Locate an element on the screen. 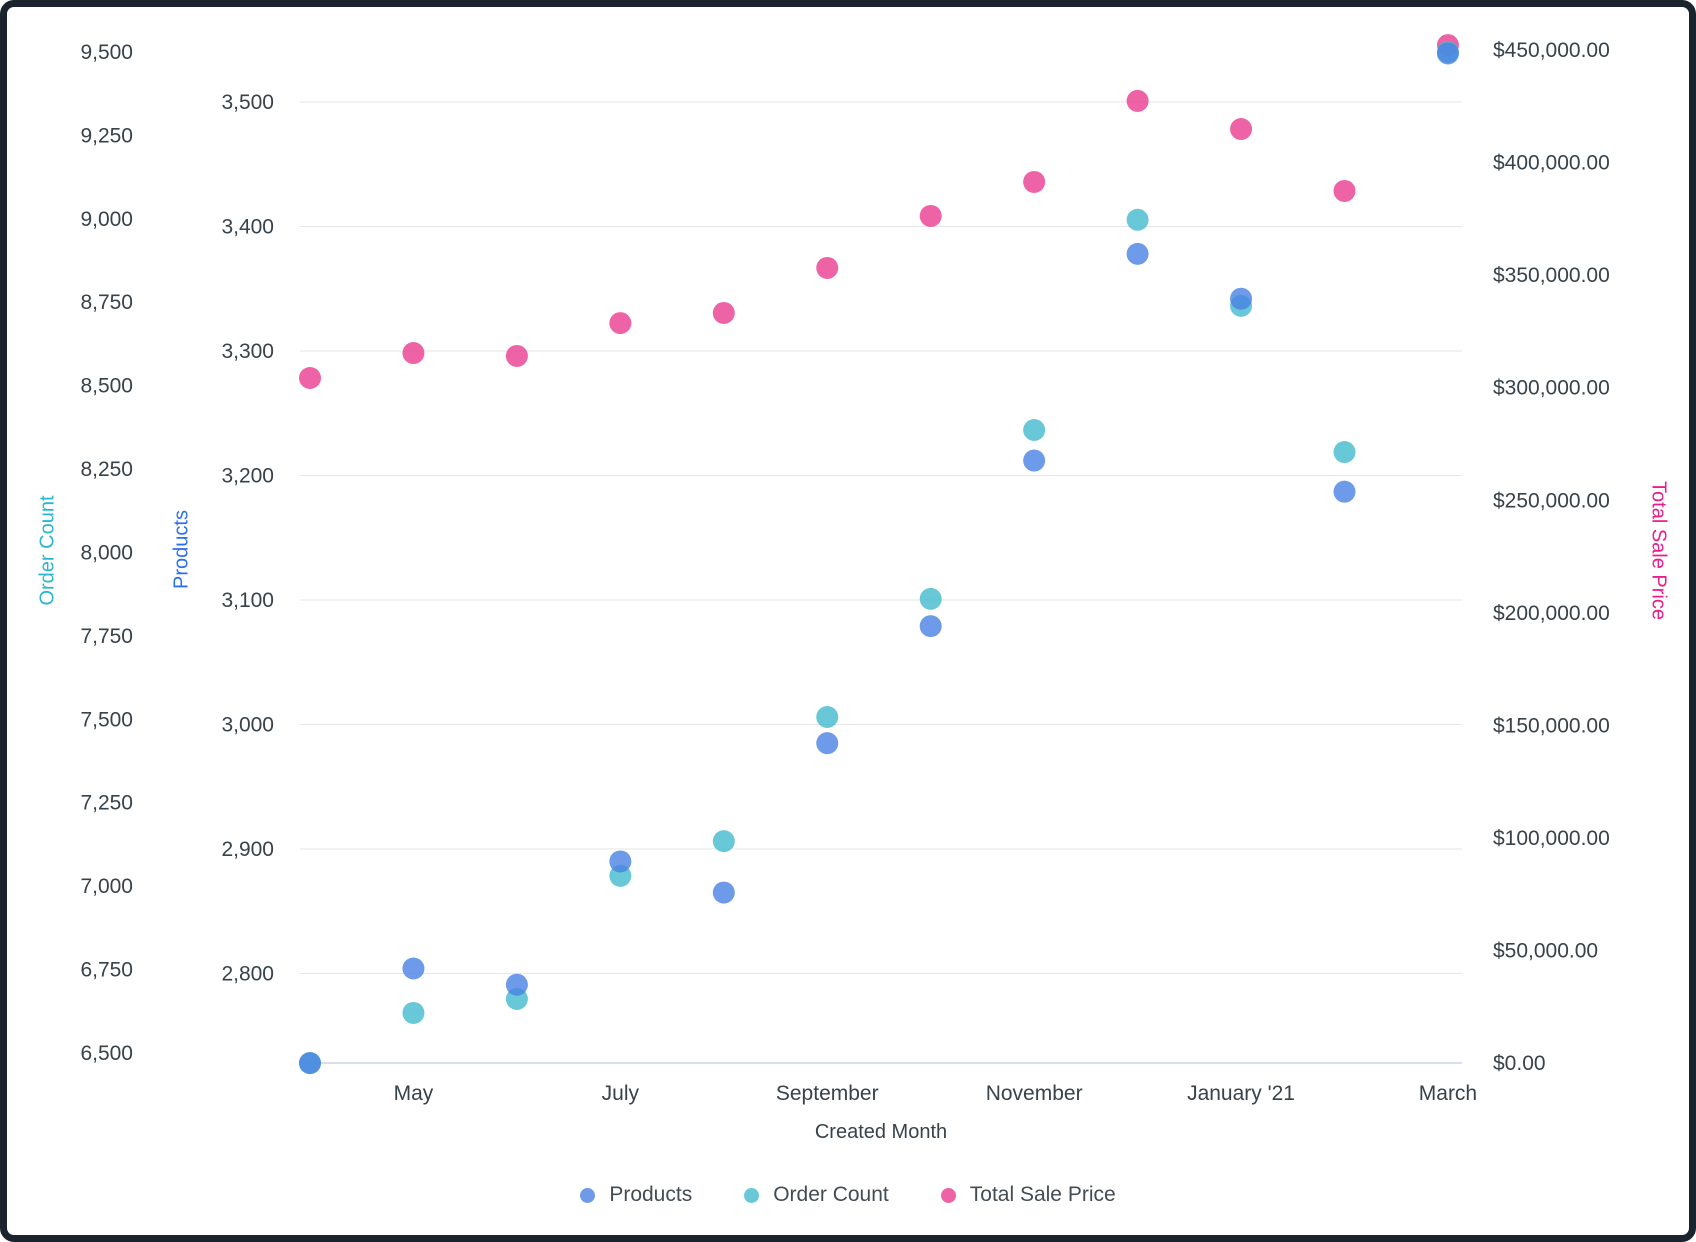 This screenshot has width=1696, height=1242. products-tick-label: 2,900 is located at coordinates (247, 849).